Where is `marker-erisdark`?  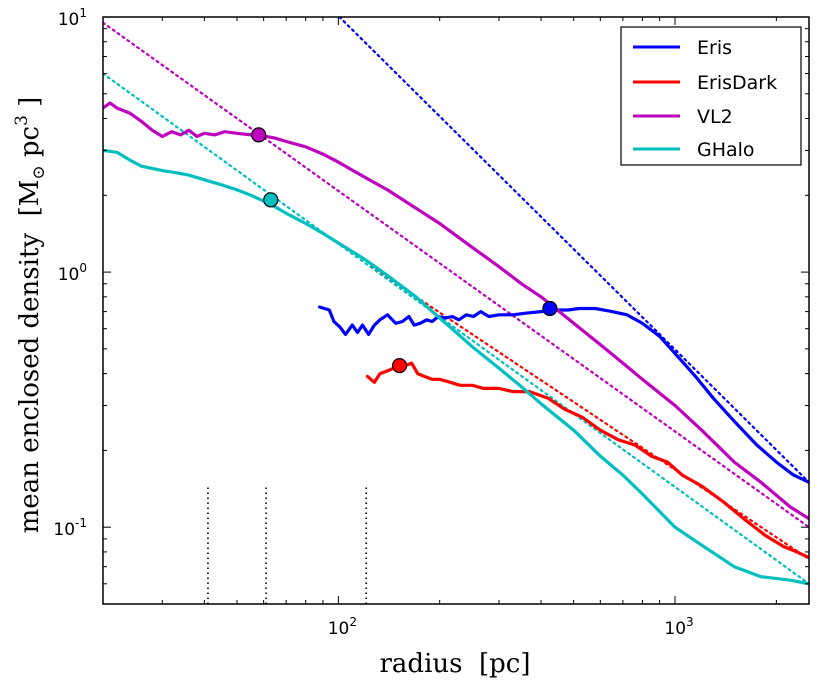
marker-erisdark is located at coordinates (399, 366).